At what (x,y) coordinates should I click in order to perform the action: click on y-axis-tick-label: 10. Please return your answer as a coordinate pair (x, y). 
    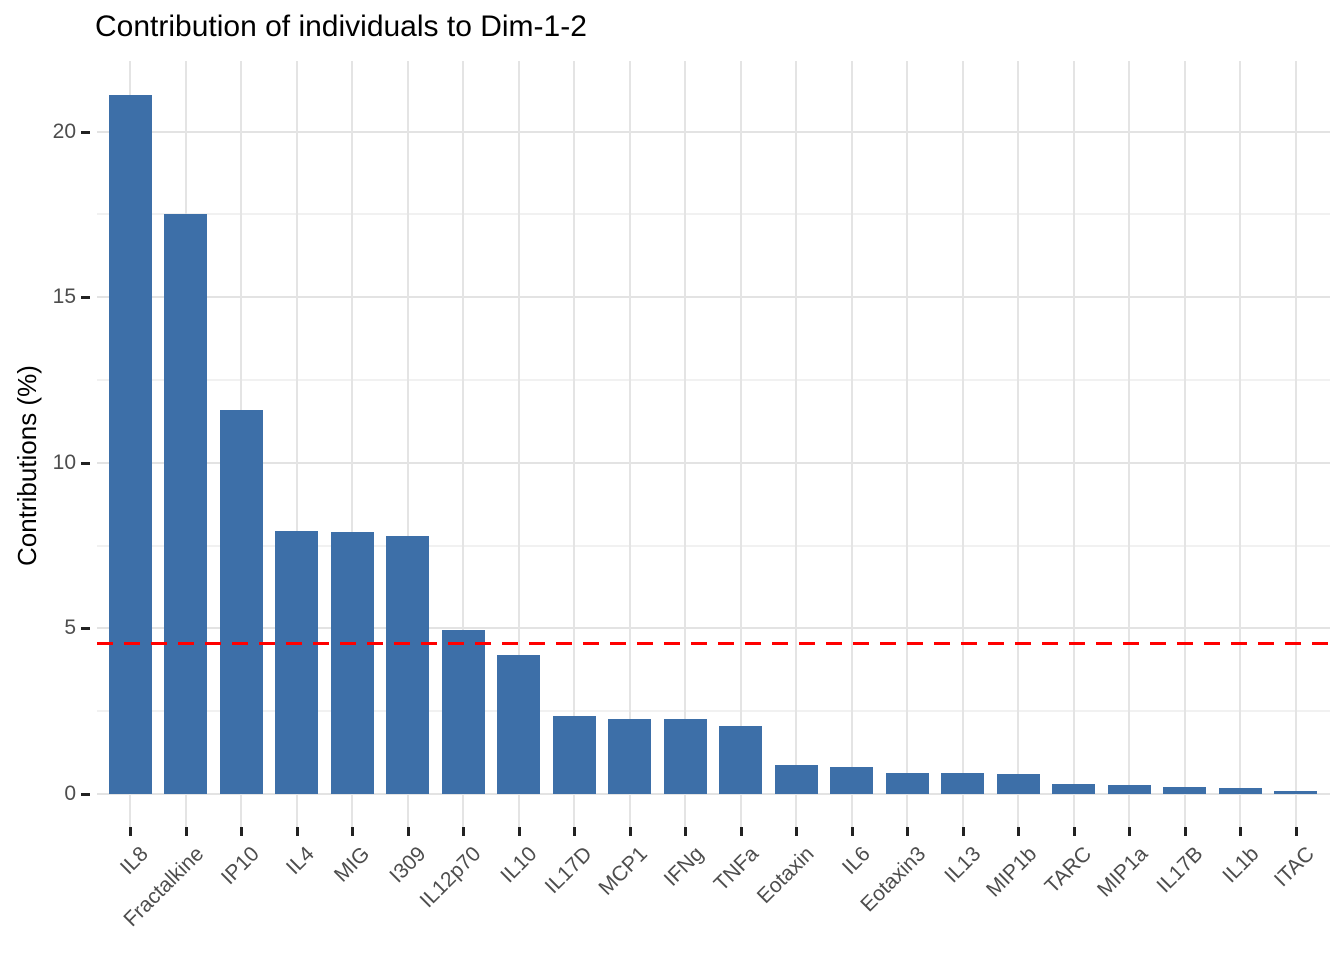
    Looking at the image, I should click on (64, 462).